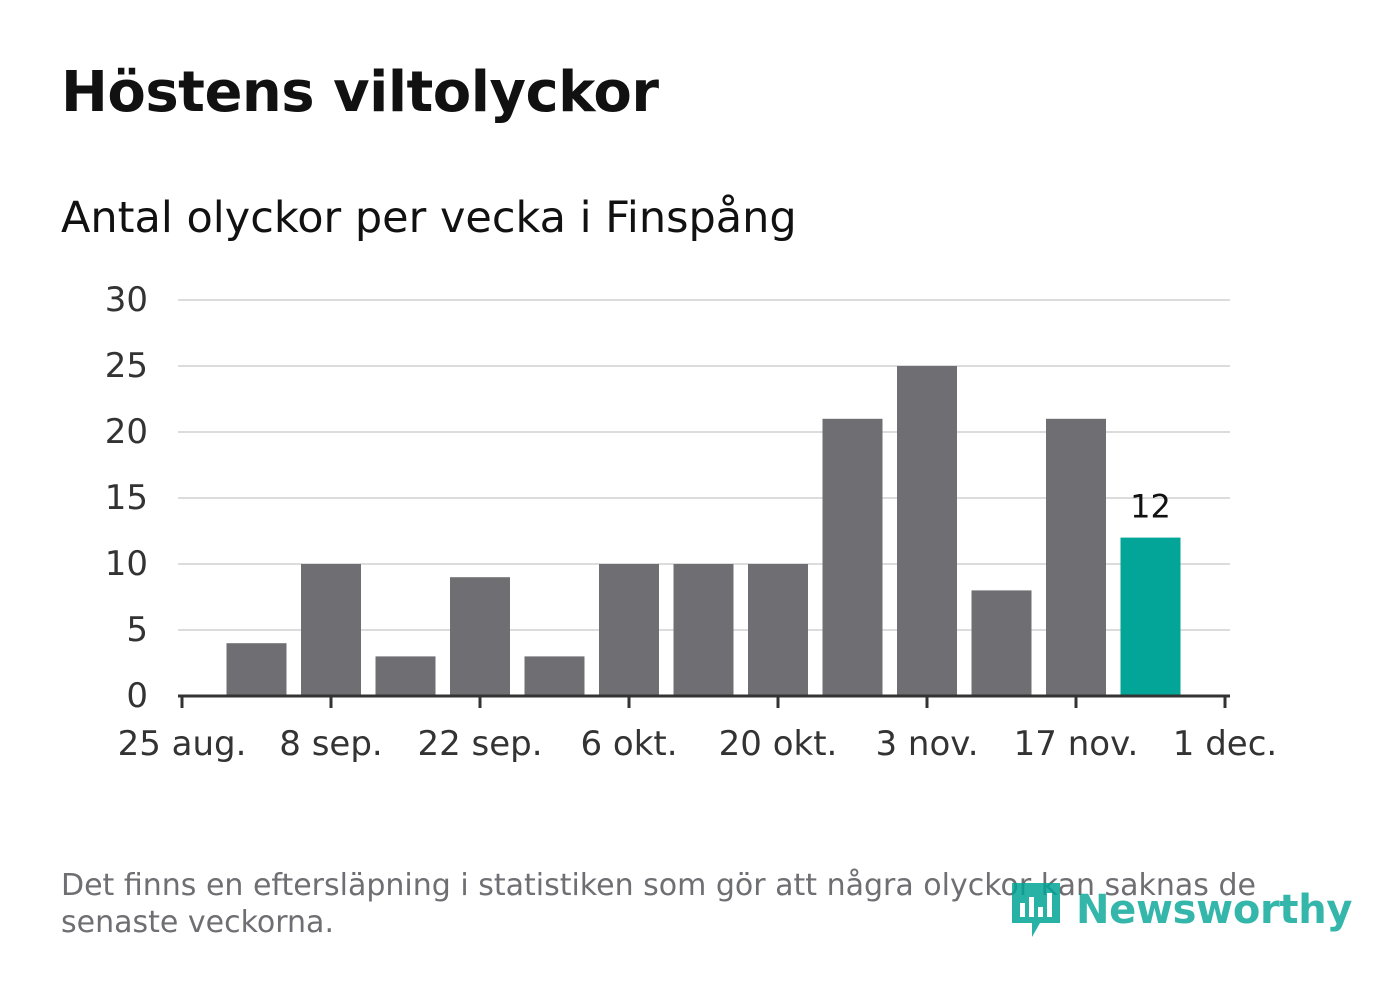 The width and height of the screenshot is (1382, 999). Describe the element at coordinates (137, 630) in the screenshot. I see `y-tick-label: 5` at that location.